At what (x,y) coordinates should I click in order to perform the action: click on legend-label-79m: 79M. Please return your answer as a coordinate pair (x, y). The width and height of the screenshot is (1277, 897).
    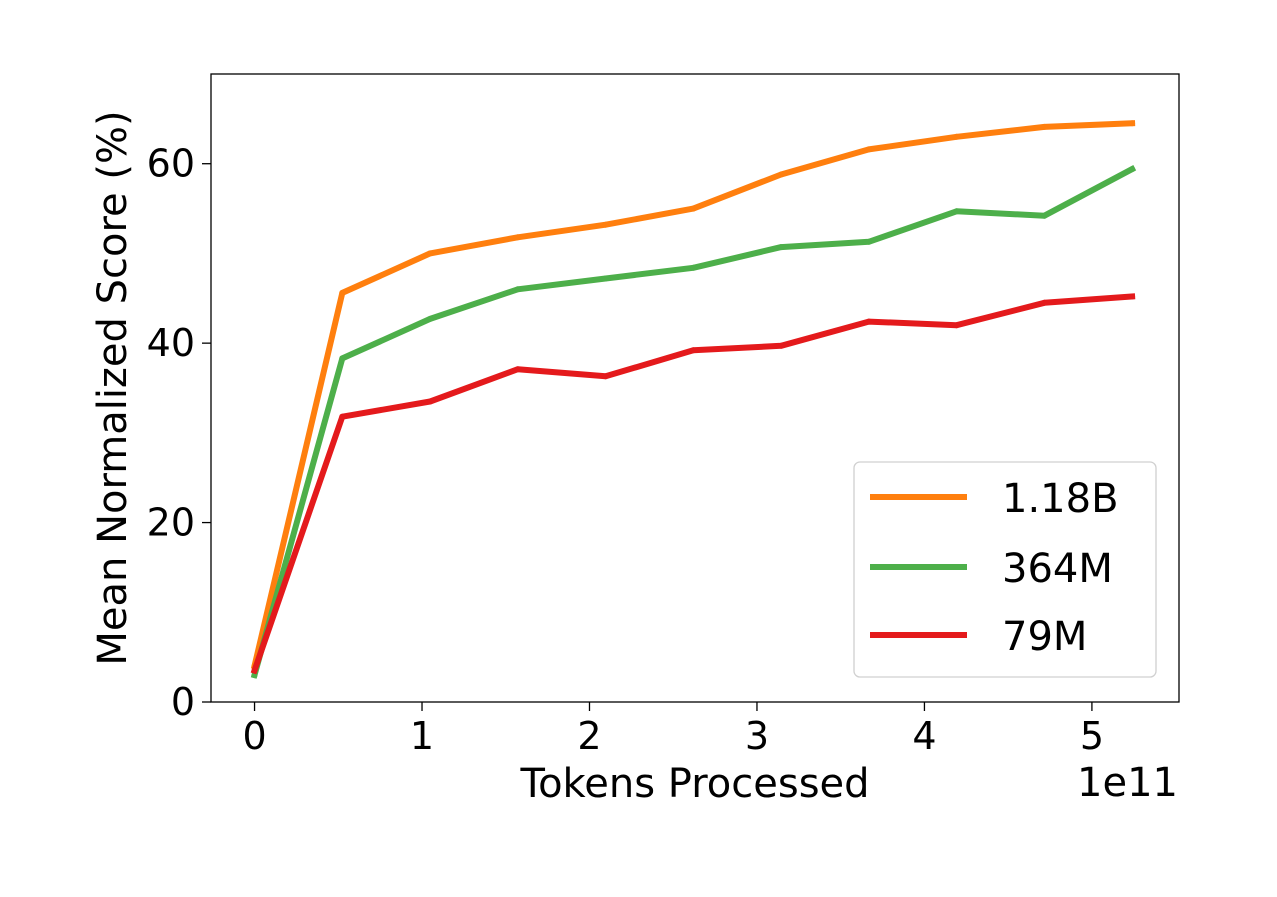
    Looking at the image, I should click on (1044, 637).